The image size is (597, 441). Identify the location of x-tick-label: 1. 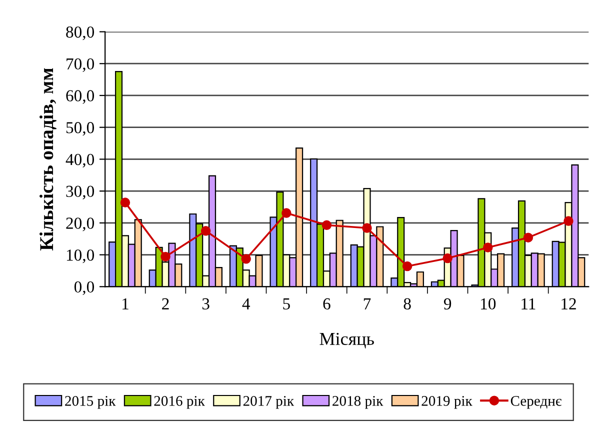
(125, 304).